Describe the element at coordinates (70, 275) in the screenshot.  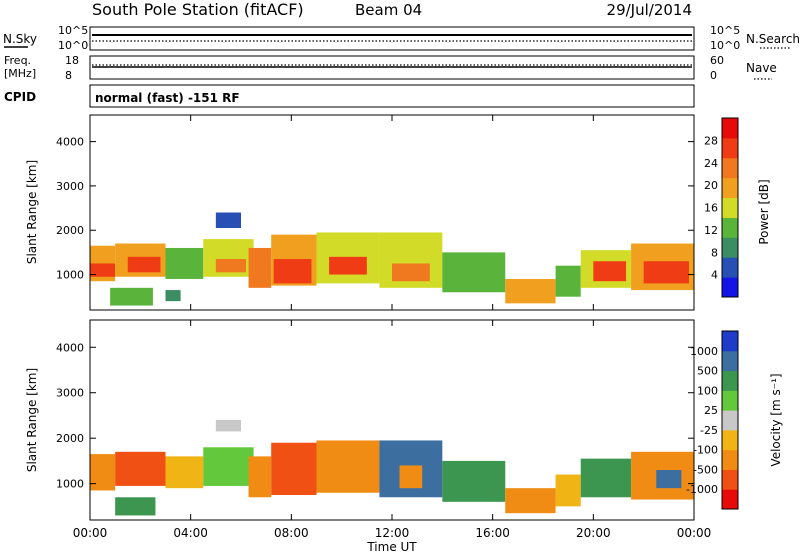
I see `power-ytick-label-0: 1000` at that location.